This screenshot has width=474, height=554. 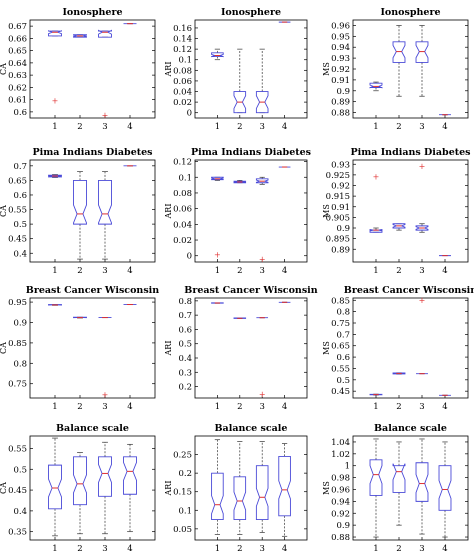 What do you see at coordinates (17, 181) in the screenshot?
I see `y-tick-label: 0.65` at bounding box center [17, 181].